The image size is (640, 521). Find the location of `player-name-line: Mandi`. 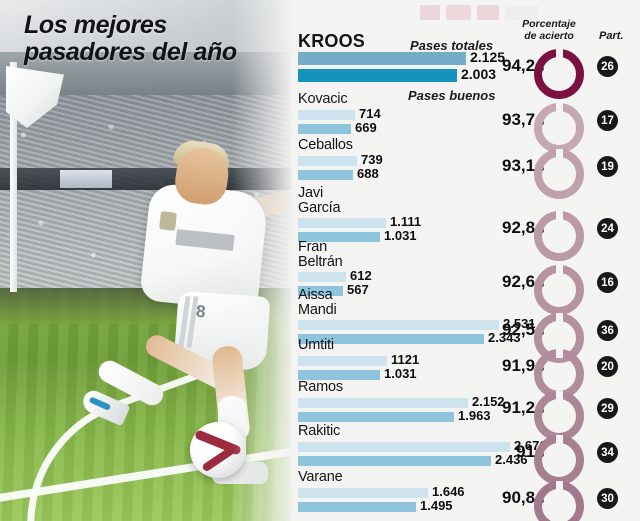

player-name-line: Mandi is located at coordinates (317, 310).